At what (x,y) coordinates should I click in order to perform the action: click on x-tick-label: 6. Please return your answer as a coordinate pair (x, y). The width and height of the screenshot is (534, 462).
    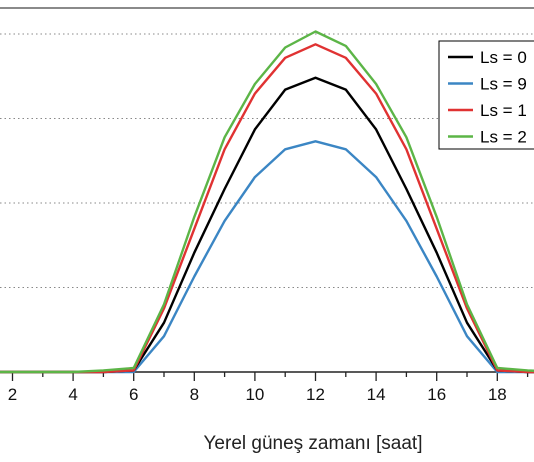
    Looking at the image, I should click on (133, 394).